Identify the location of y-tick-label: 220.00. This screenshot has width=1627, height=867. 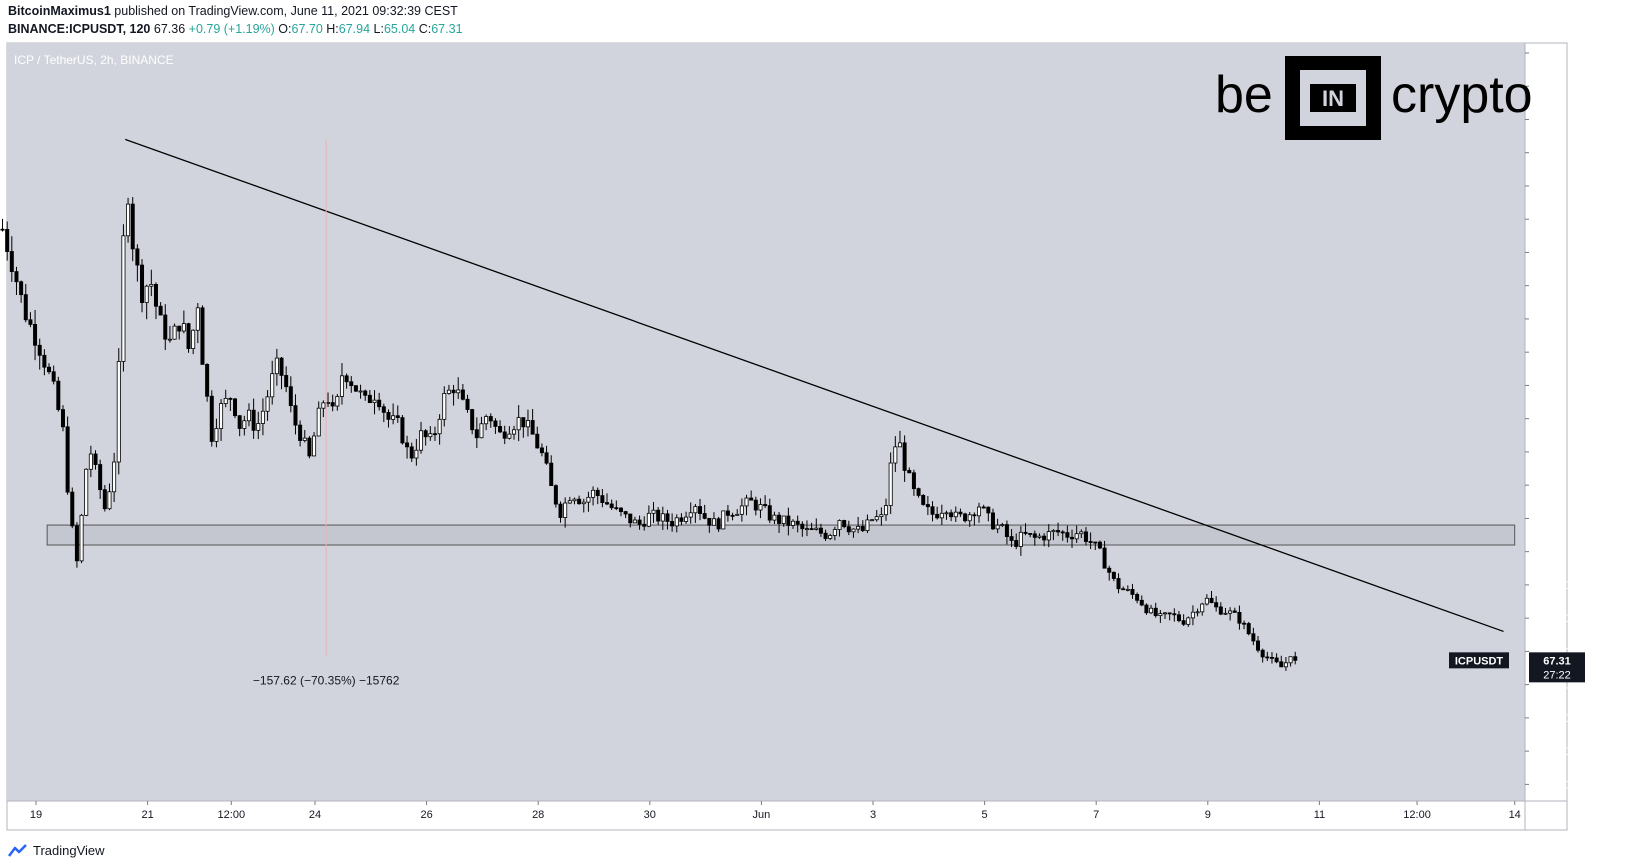
(1563, 154).